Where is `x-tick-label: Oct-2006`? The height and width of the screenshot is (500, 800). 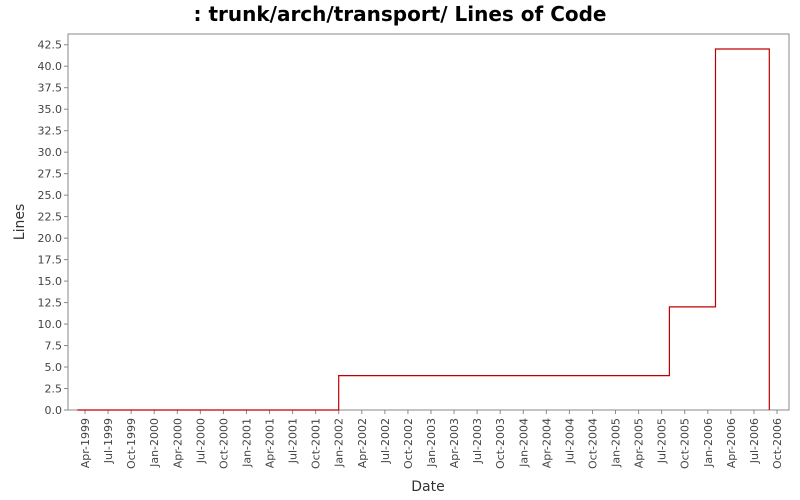 x-tick-label: Oct-2006 is located at coordinates (777, 443).